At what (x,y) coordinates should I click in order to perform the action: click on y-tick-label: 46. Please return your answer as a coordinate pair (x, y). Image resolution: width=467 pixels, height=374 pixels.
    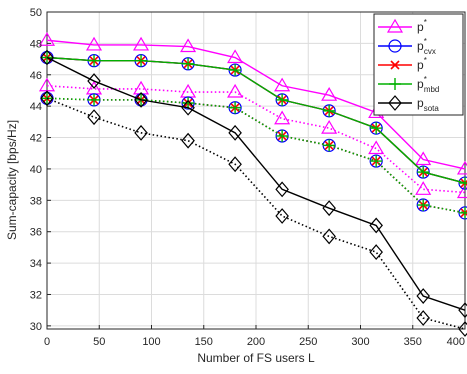
    Looking at the image, I should click on (36, 76).